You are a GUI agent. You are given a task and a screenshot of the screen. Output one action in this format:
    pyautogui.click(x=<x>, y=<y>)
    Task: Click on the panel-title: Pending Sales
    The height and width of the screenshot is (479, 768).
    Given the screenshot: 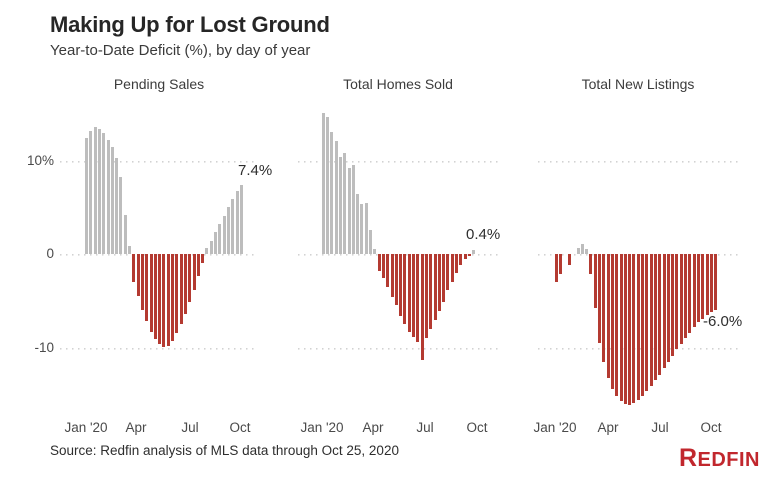 What is the action you would take?
    pyautogui.click(x=159, y=84)
    